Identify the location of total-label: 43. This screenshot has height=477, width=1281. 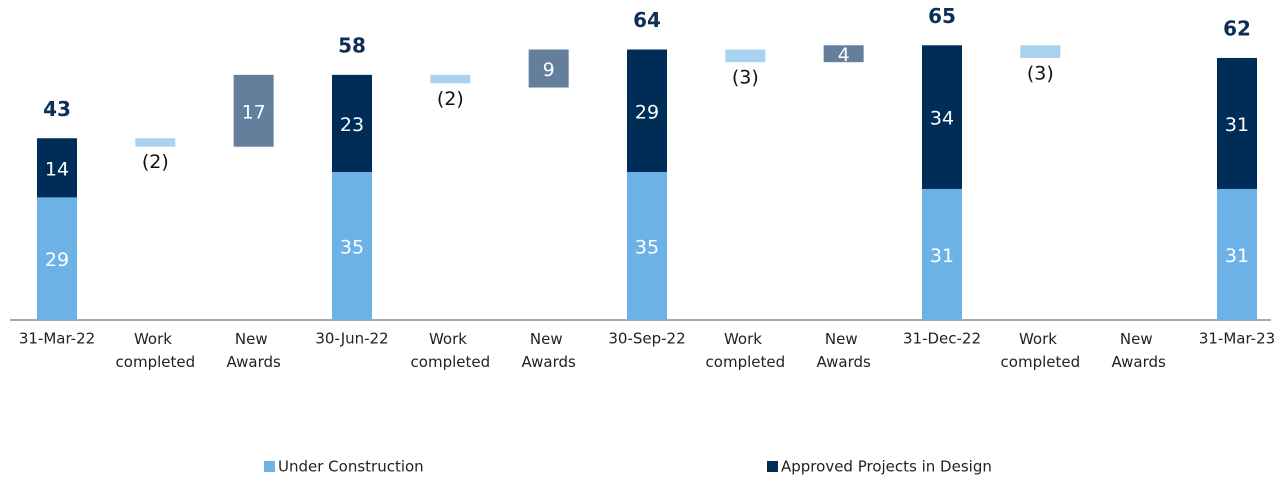
(57, 109).